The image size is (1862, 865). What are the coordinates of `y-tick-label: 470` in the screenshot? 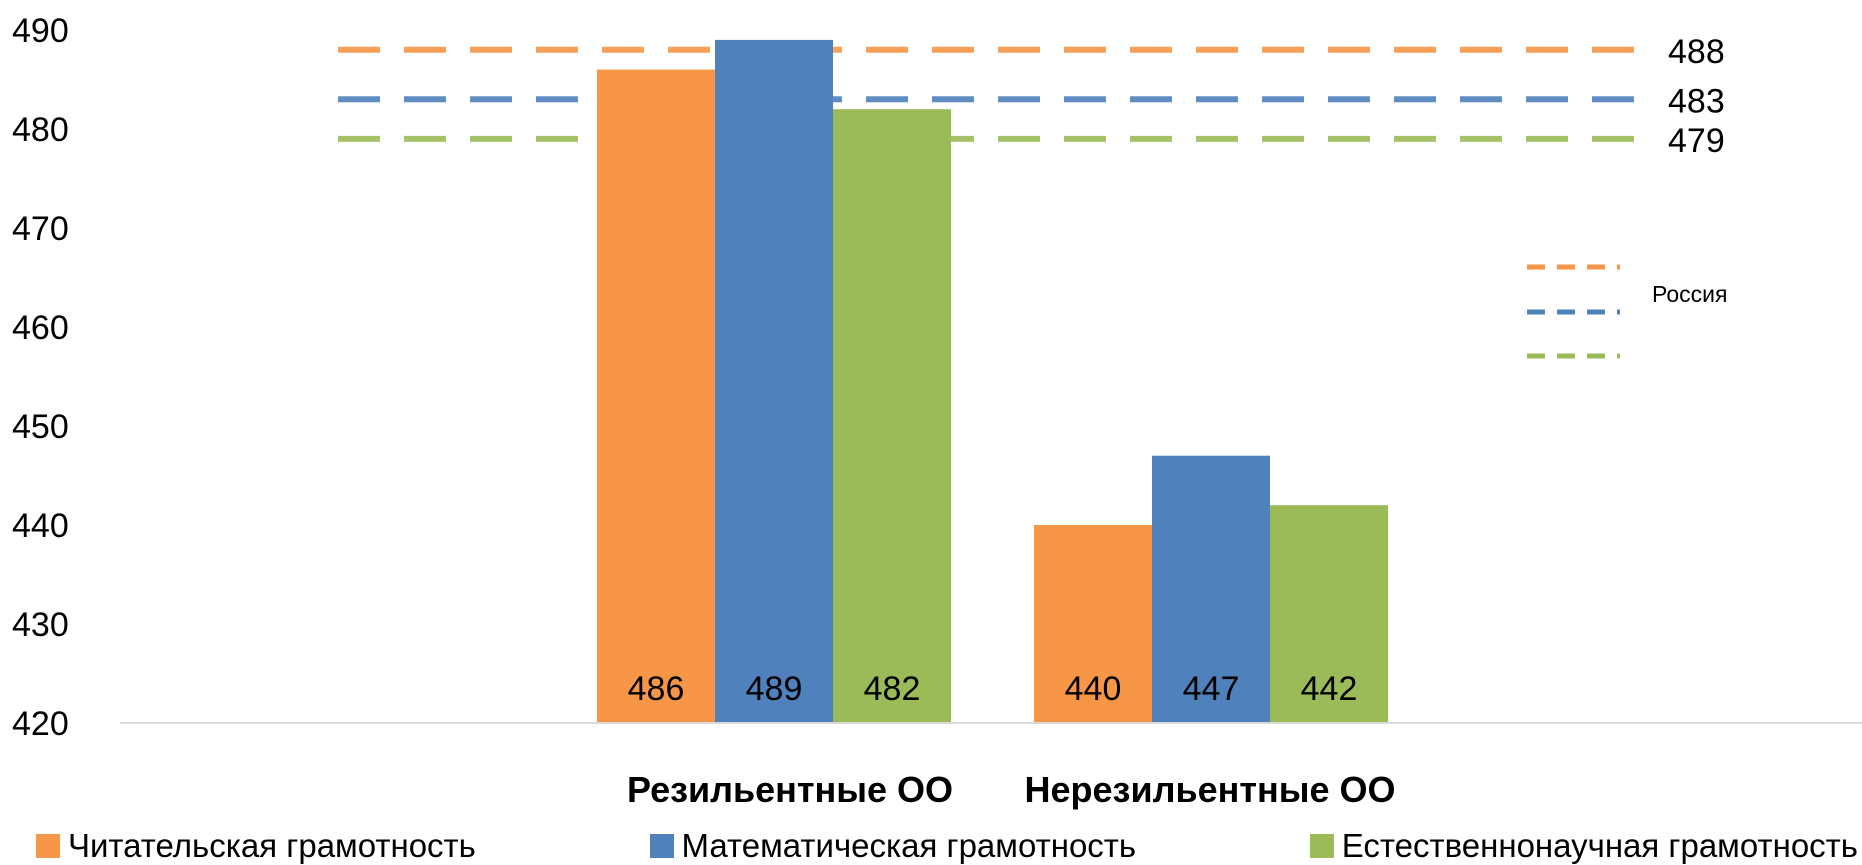 It's located at (40, 229).